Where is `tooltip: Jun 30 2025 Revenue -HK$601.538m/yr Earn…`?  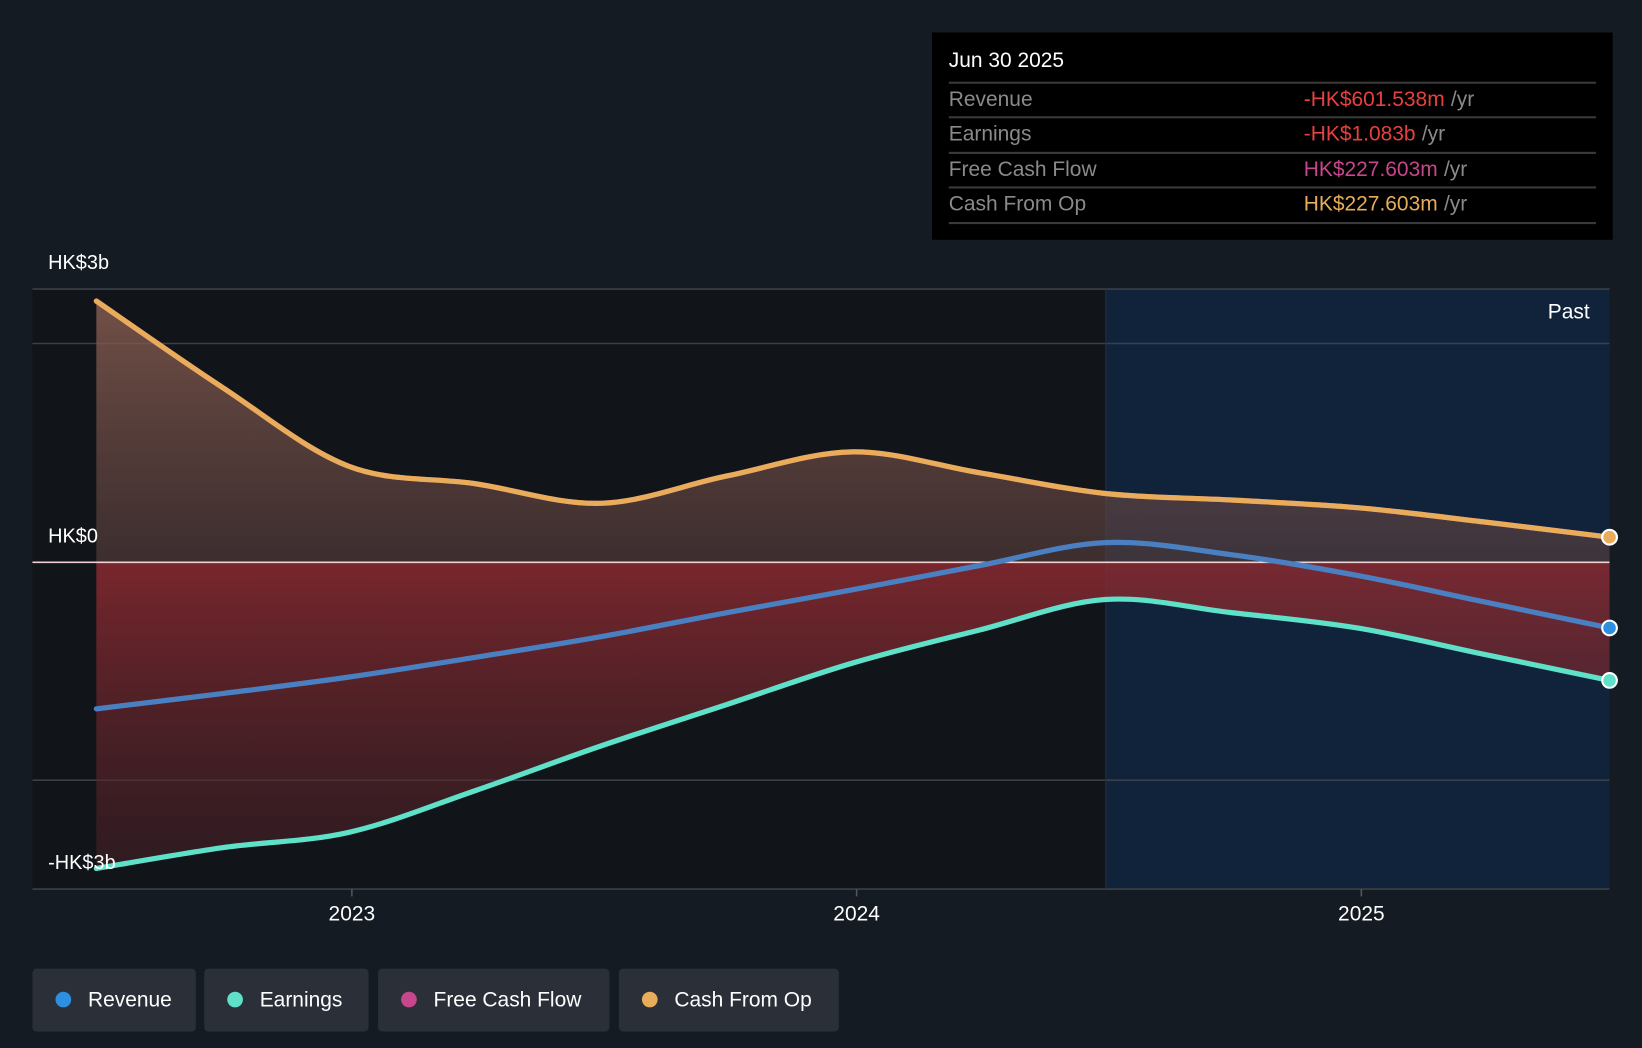 tooltip: Jun 30 2025 Revenue -HK$601.538m/yr Earn… is located at coordinates (1272, 136).